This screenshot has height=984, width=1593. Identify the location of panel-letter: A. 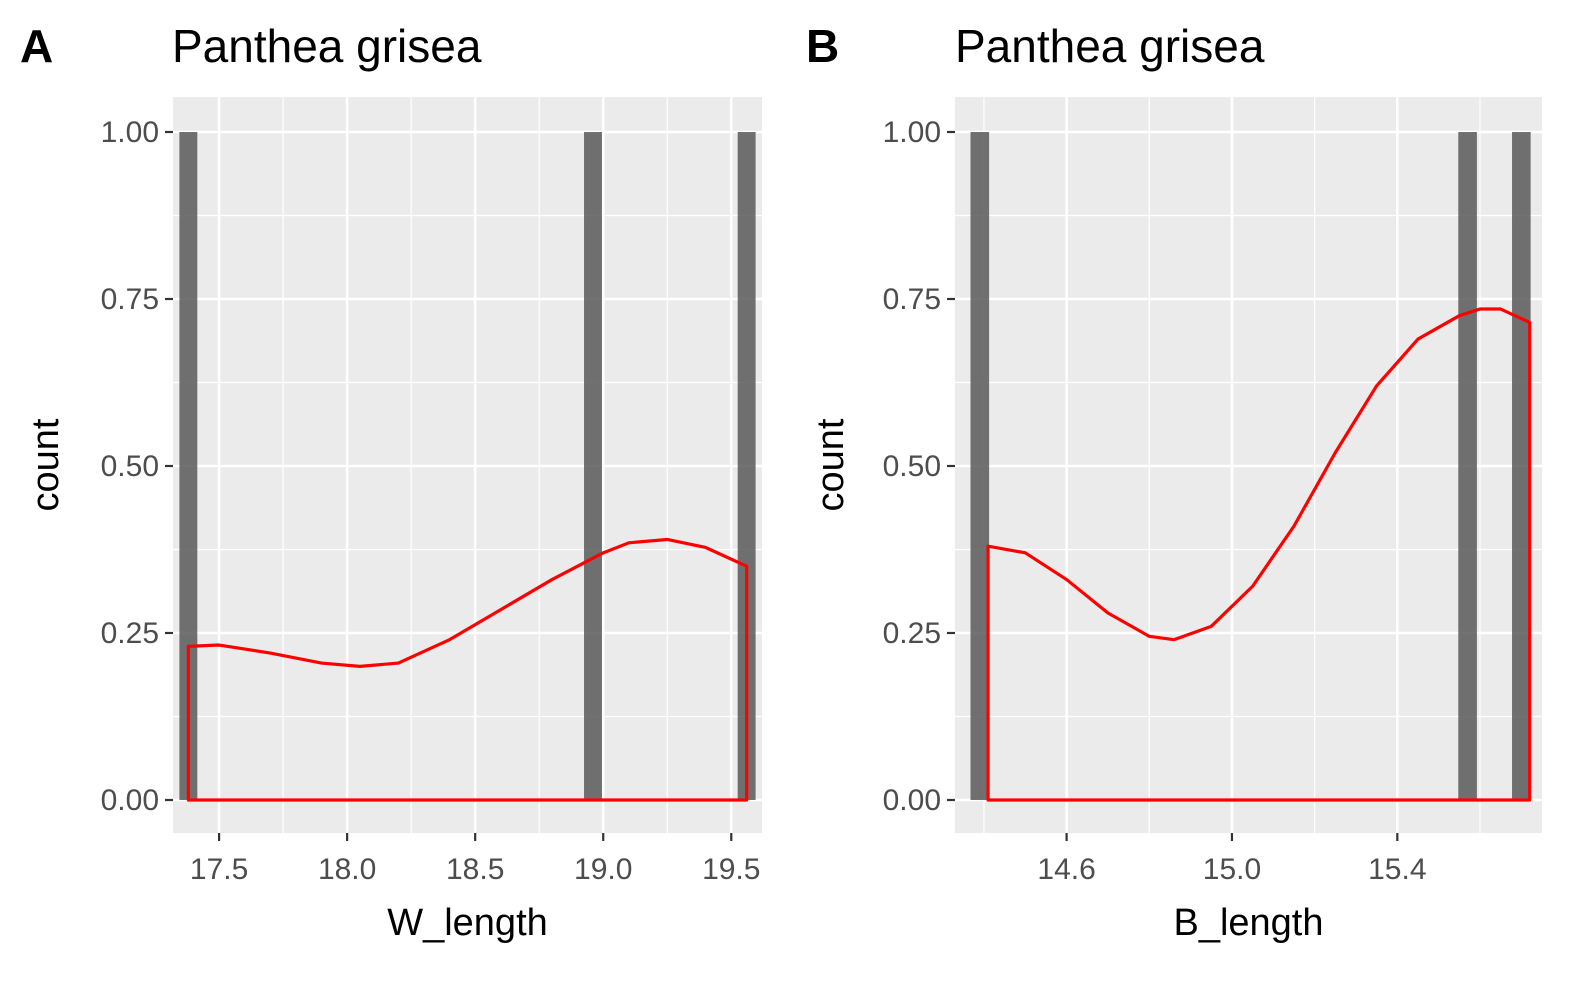
(36, 46).